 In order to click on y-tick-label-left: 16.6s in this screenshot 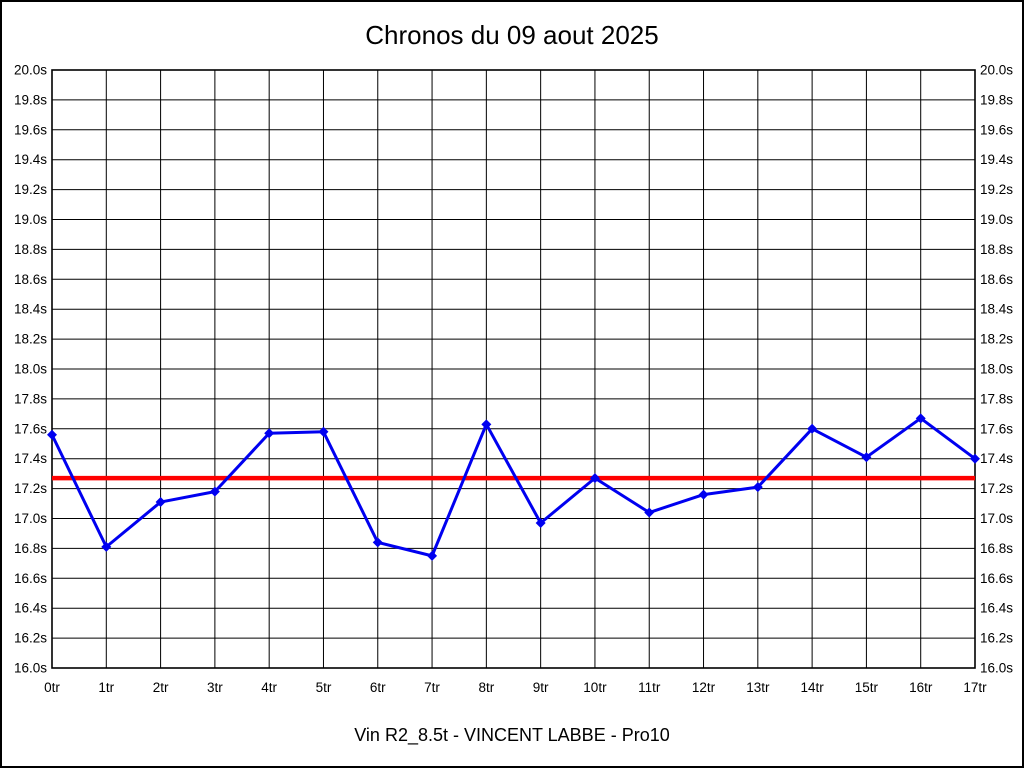, I will do `click(30, 578)`.